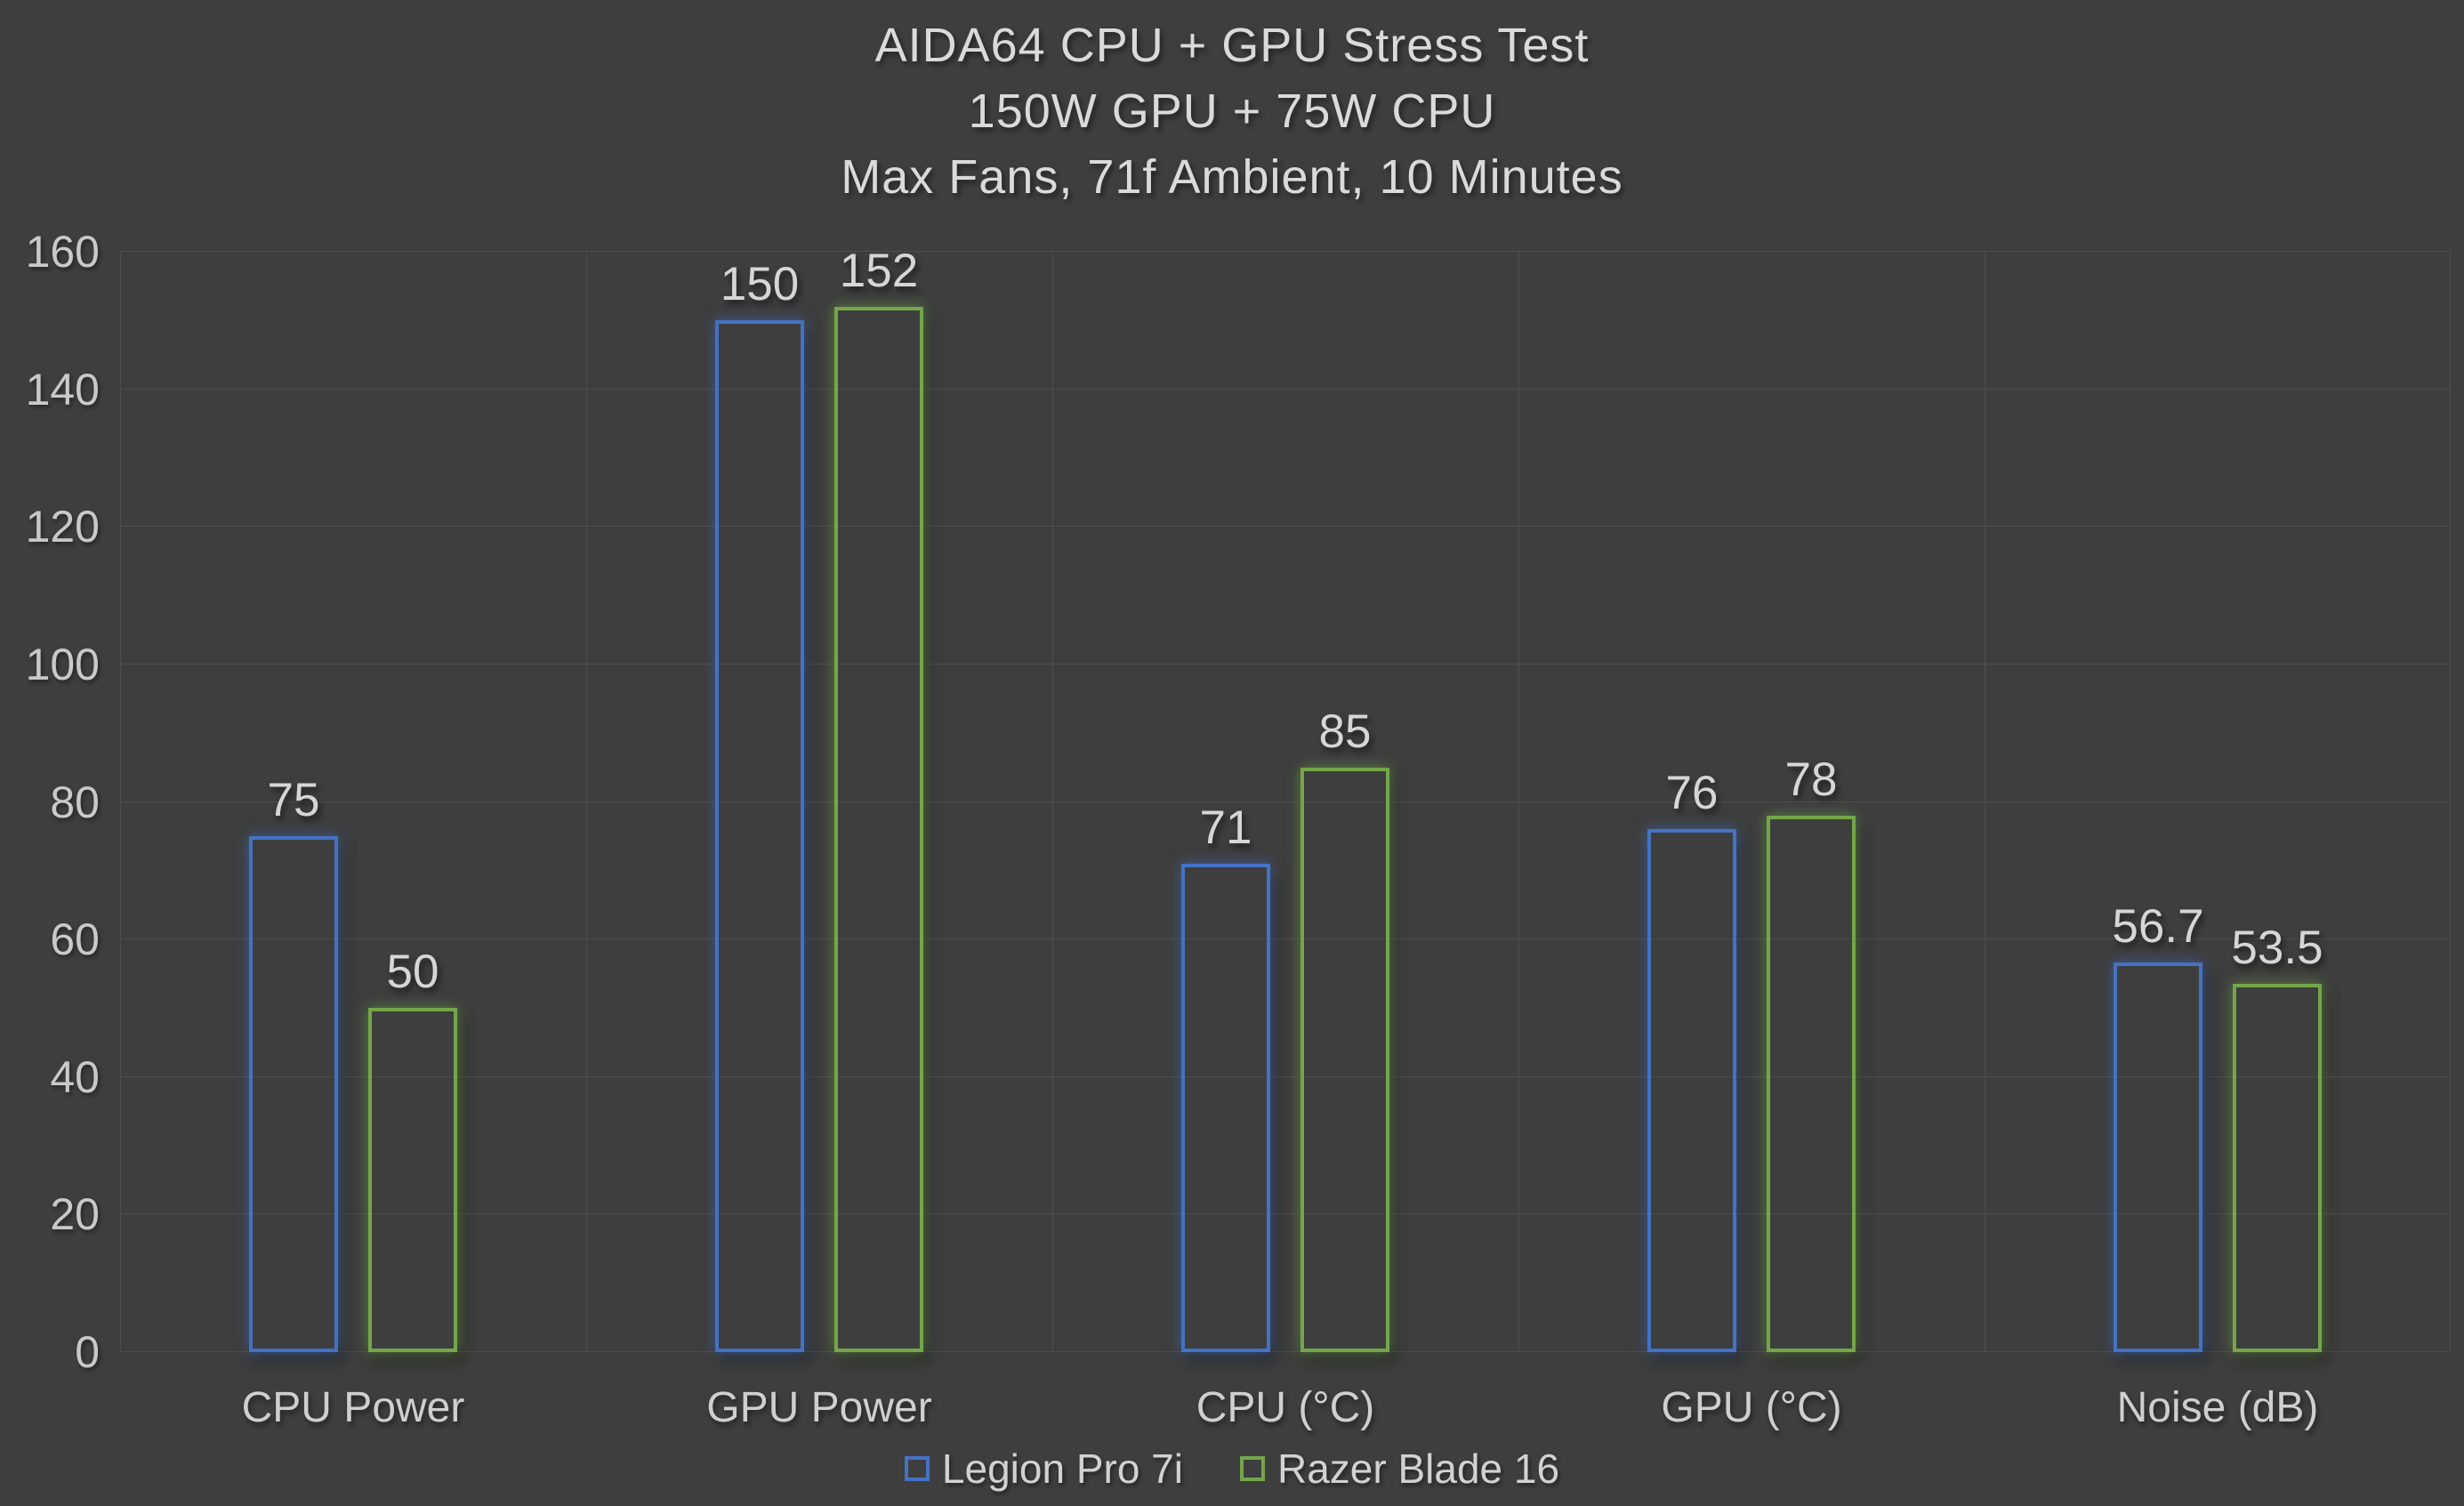  What do you see at coordinates (2158, 1126) in the screenshot?
I see `bar-legion-pro-7i: 56.7` at bounding box center [2158, 1126].